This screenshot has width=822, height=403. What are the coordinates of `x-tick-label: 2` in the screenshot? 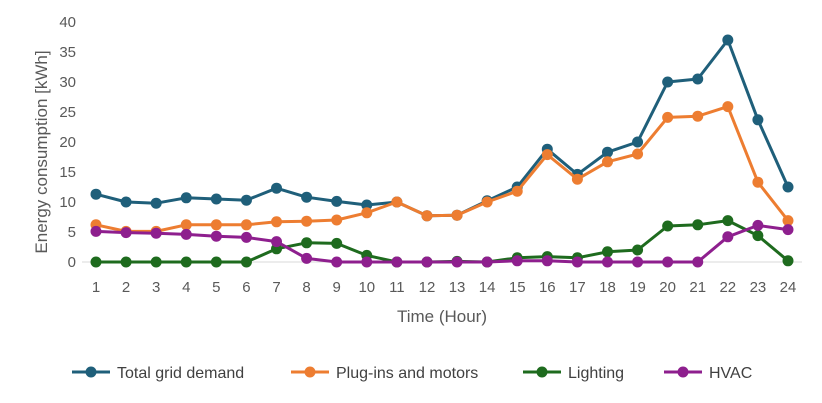 It's located at (126, 287).